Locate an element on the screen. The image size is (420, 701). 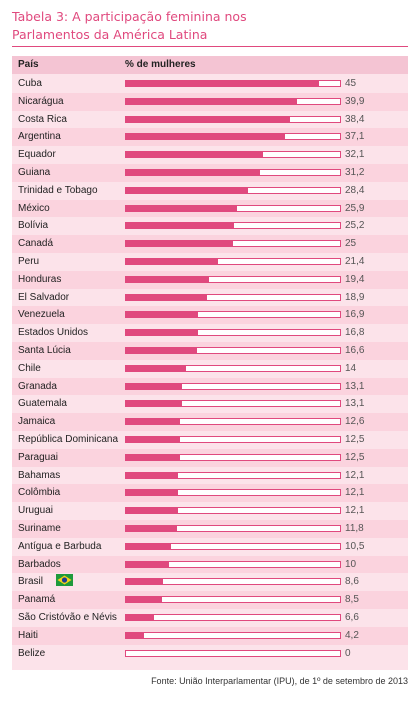
value-label: 12,1 is located at coordinates (355, 475).